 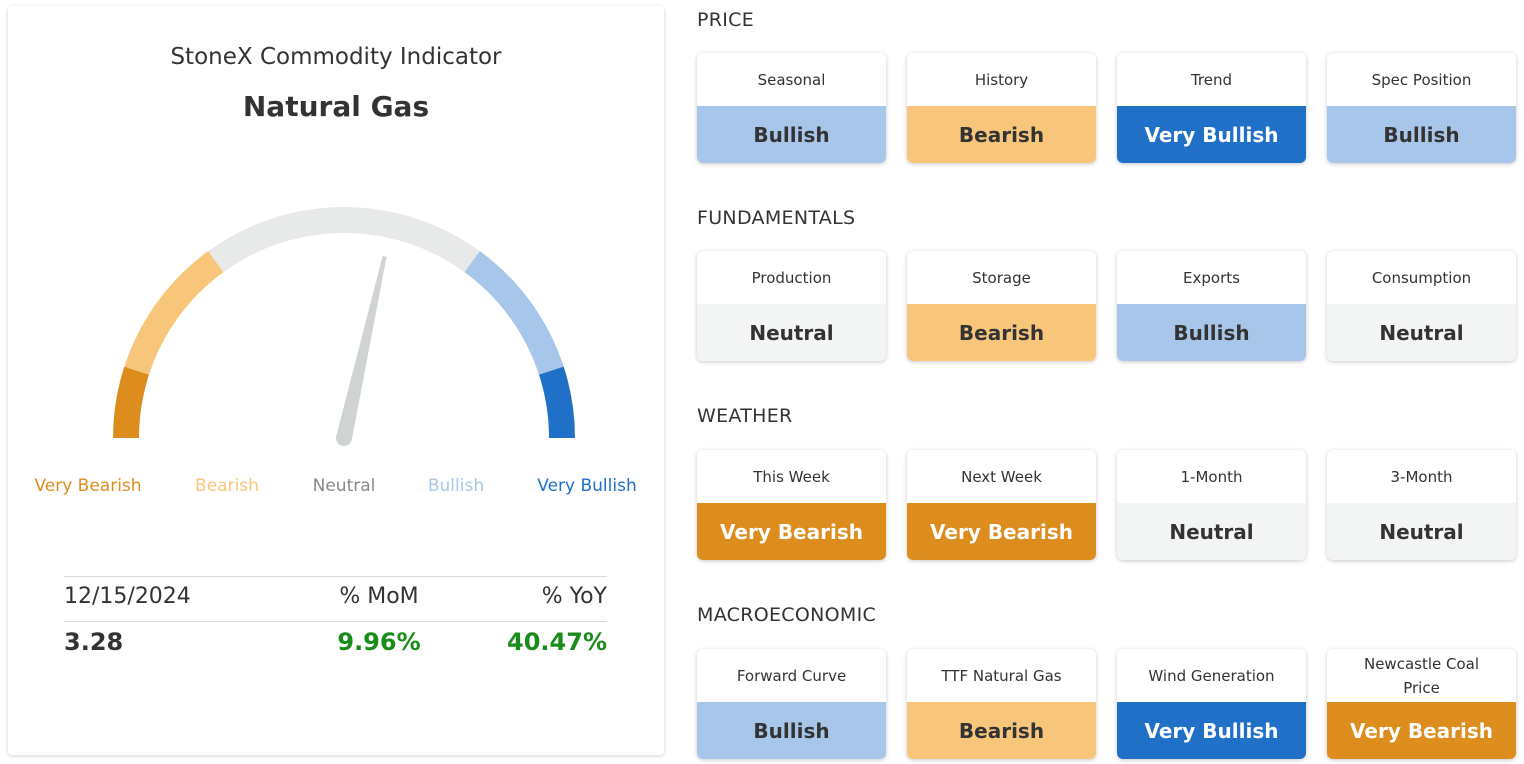 What do you see at coordinates (1211, 476) in the screenshot?
I see `tile-label: 1-Month` at bounding box center [1211, 476].